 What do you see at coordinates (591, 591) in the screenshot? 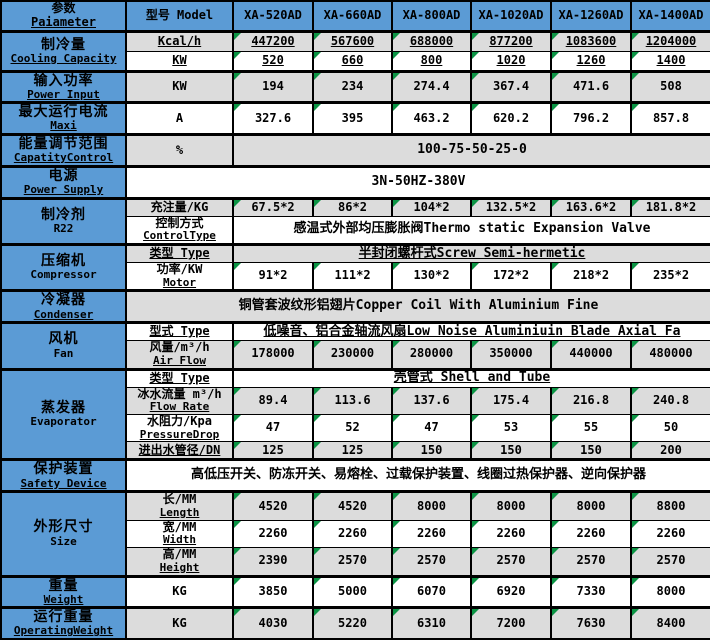
I see `value-cell: 7330` at bounding box center [591, 591].